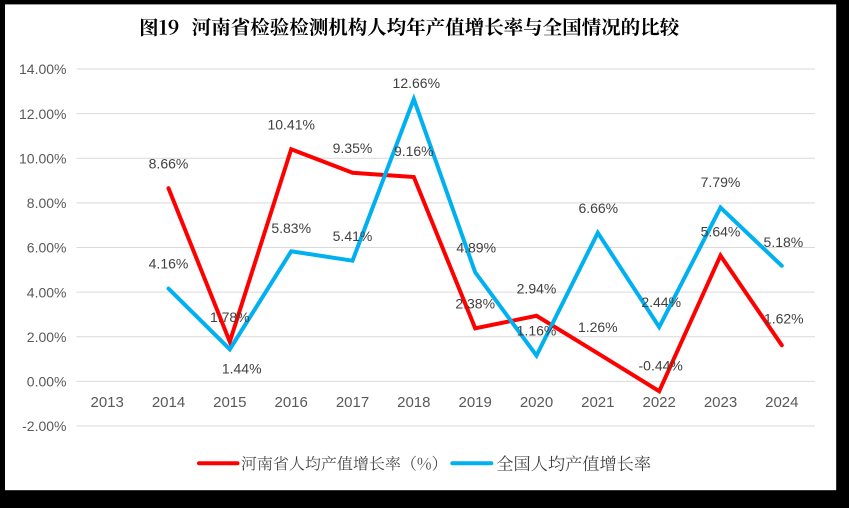 The image size is (849, 508). What do you see at coordinates (169, 264) in the screenshot?
I see `svg-text: 4.16%` at bounding box center [169, 264].